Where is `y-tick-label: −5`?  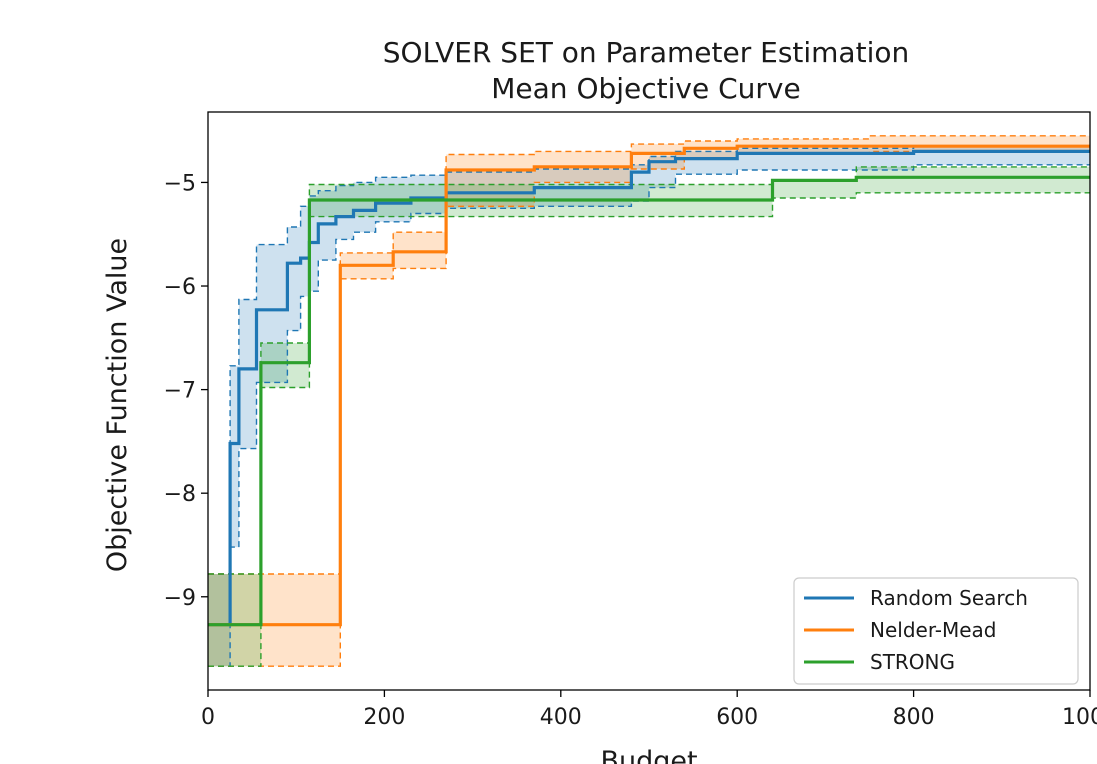
y-tick-label: −5 is located at coordinates (180, 183).